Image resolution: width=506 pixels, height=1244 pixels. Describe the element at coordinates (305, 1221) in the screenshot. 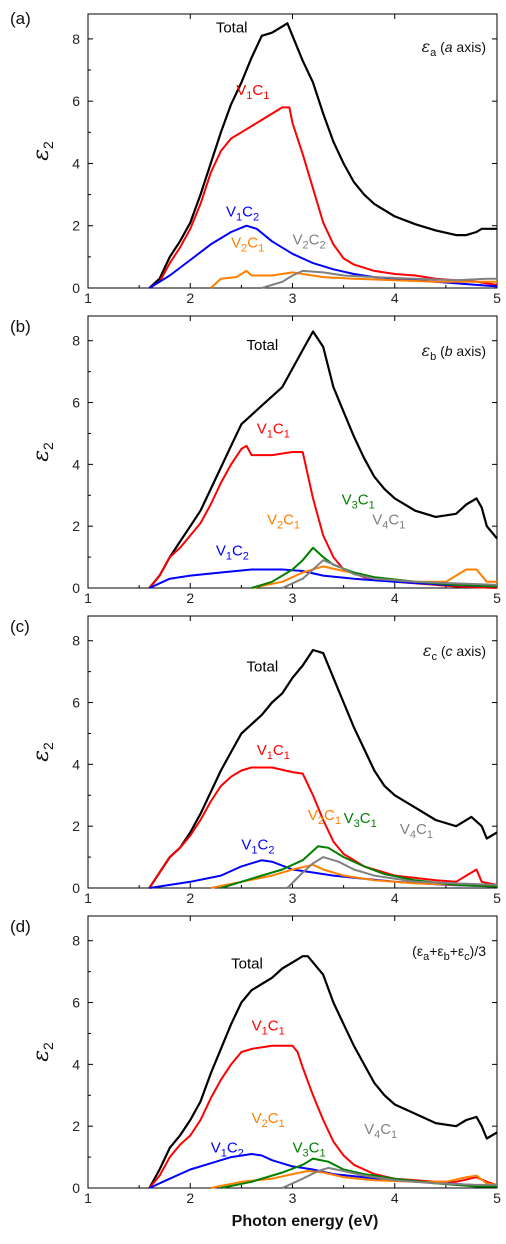

I see `x-axis-label: Photon energy (eV)` at that location.